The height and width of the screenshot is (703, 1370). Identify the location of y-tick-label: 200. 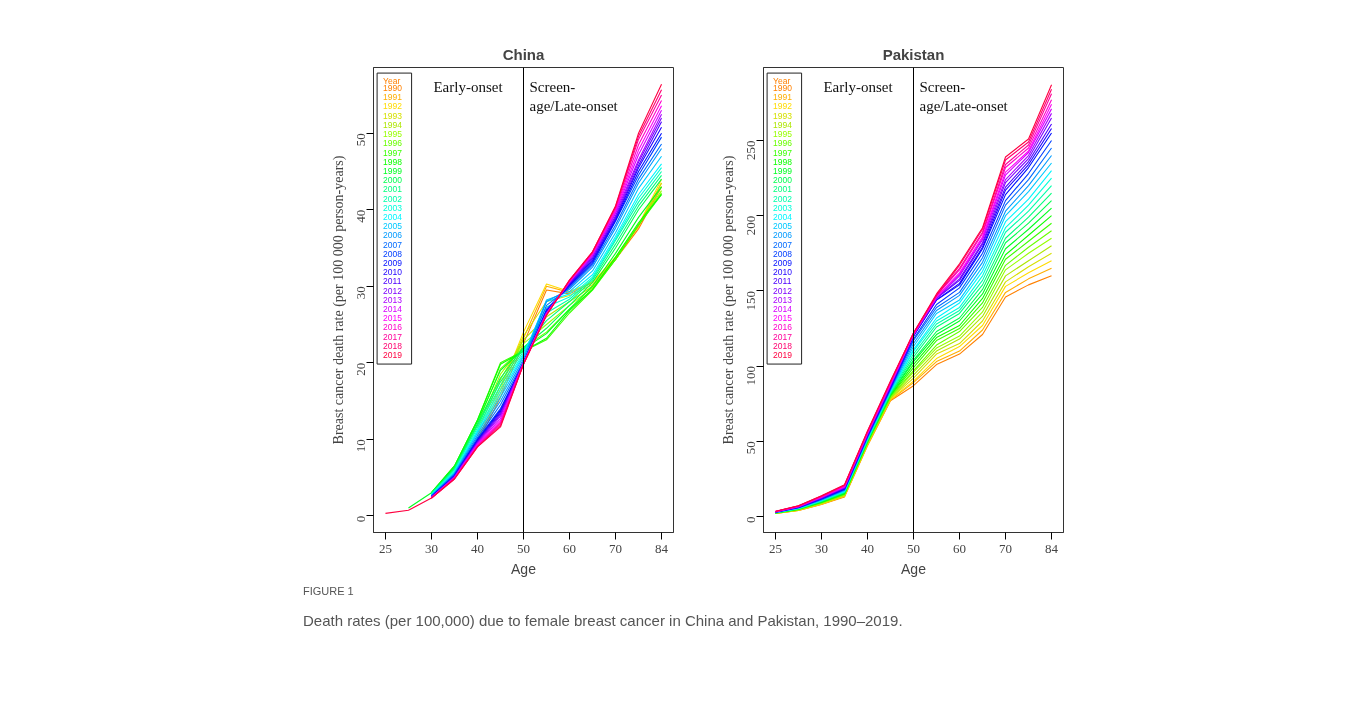
(751, 225).